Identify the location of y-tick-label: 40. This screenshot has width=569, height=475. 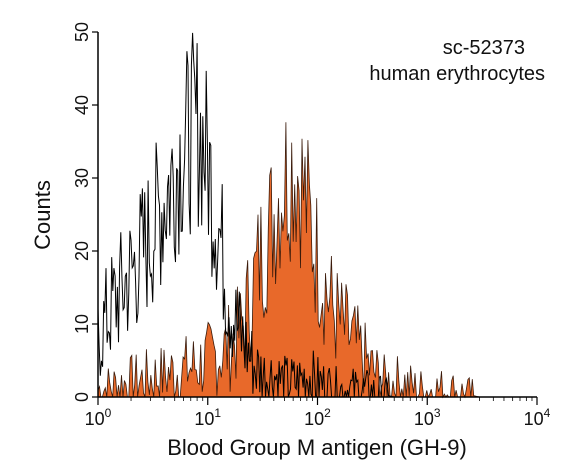
(82, 105).